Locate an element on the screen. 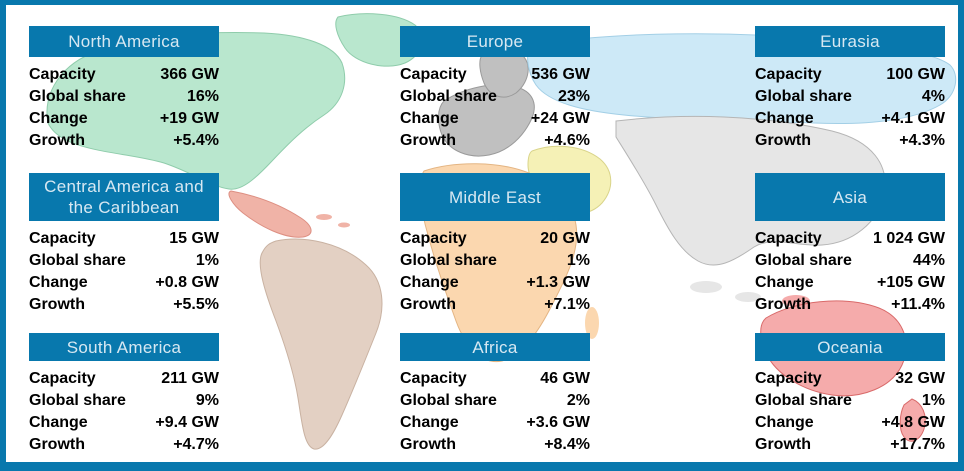 This screenshot has width=964, height=471. stat-value: 23% is located at coordinates (573, 96).